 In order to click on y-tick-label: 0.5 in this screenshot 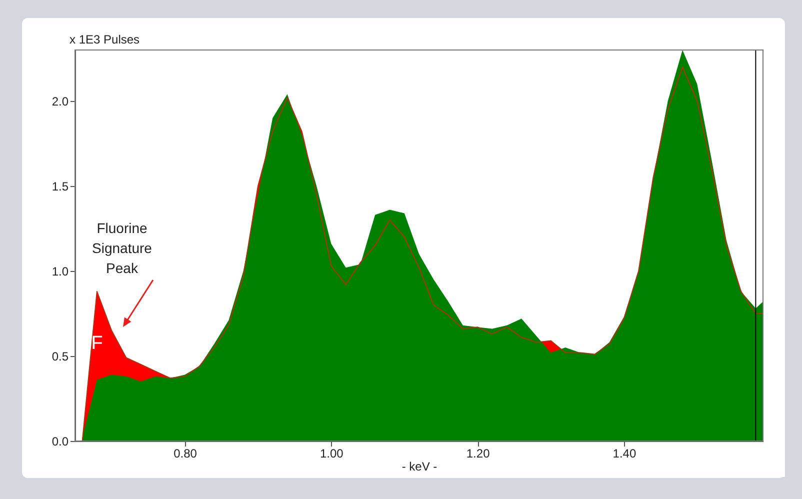, I will do `click(60, 357)`.